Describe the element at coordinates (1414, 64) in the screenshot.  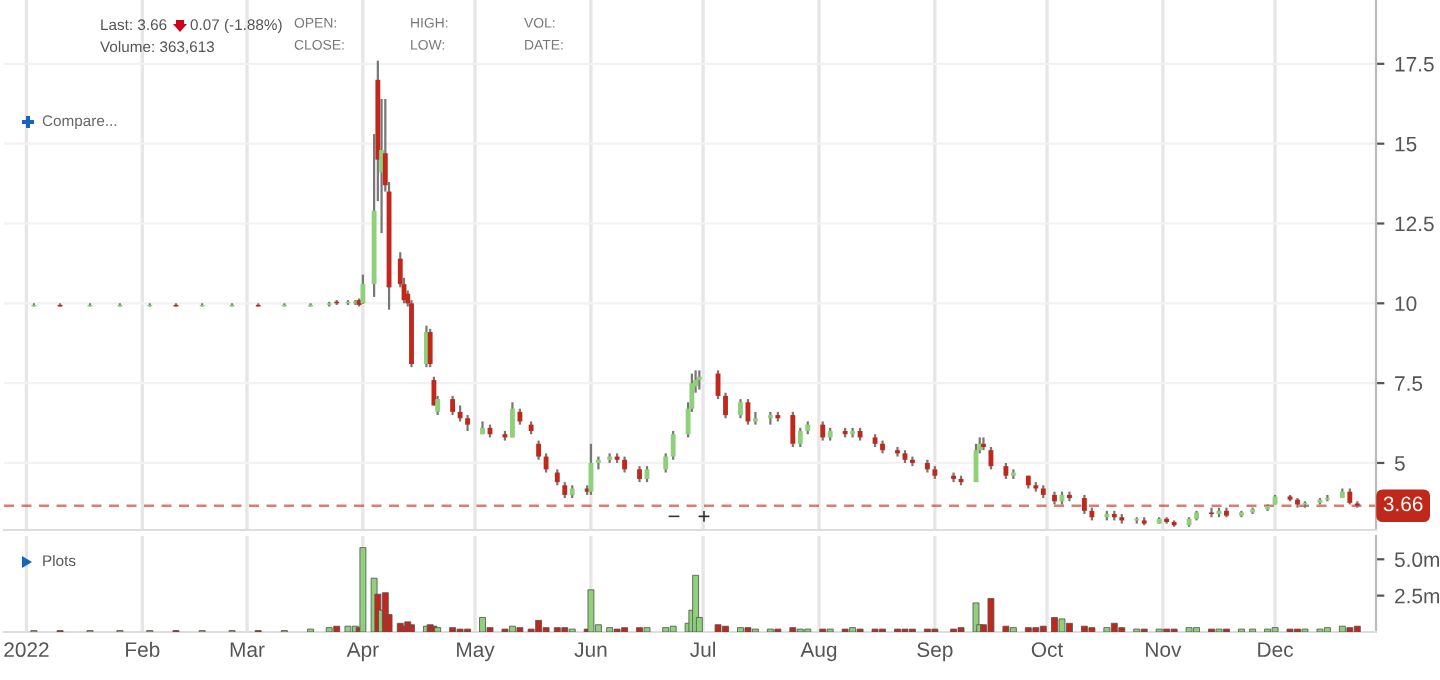
I see `y-tick-label: 17.5` at that location.